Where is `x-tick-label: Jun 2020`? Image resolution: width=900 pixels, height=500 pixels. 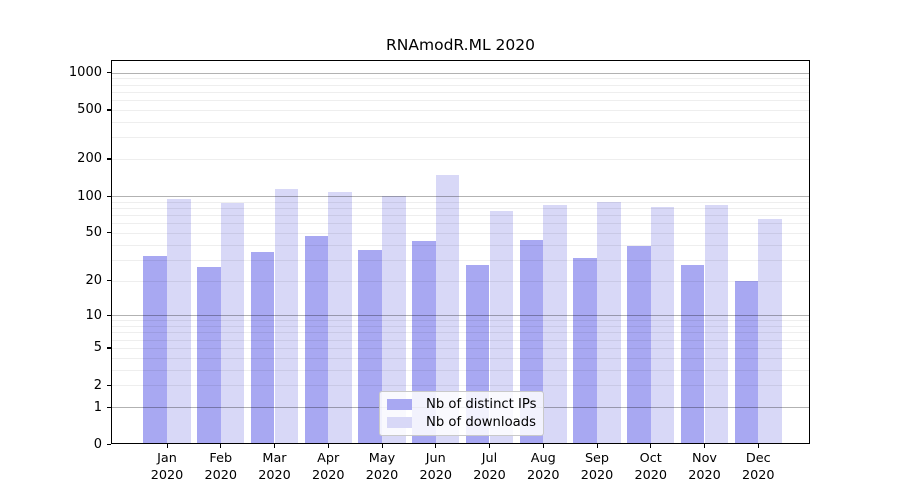
x-tick-label: Jun 2020 is located at coordinates (436, 467).